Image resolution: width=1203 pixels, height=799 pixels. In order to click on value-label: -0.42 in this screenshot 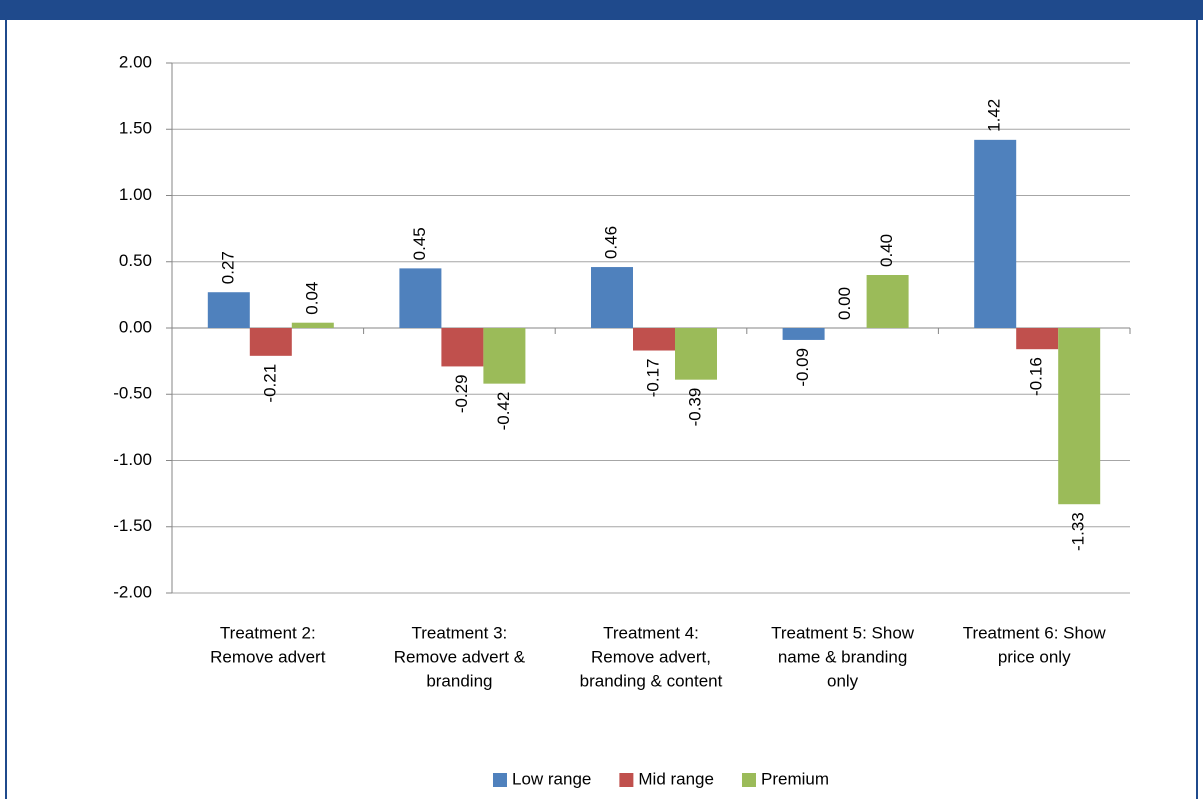, I will do `click(503, 411)`.